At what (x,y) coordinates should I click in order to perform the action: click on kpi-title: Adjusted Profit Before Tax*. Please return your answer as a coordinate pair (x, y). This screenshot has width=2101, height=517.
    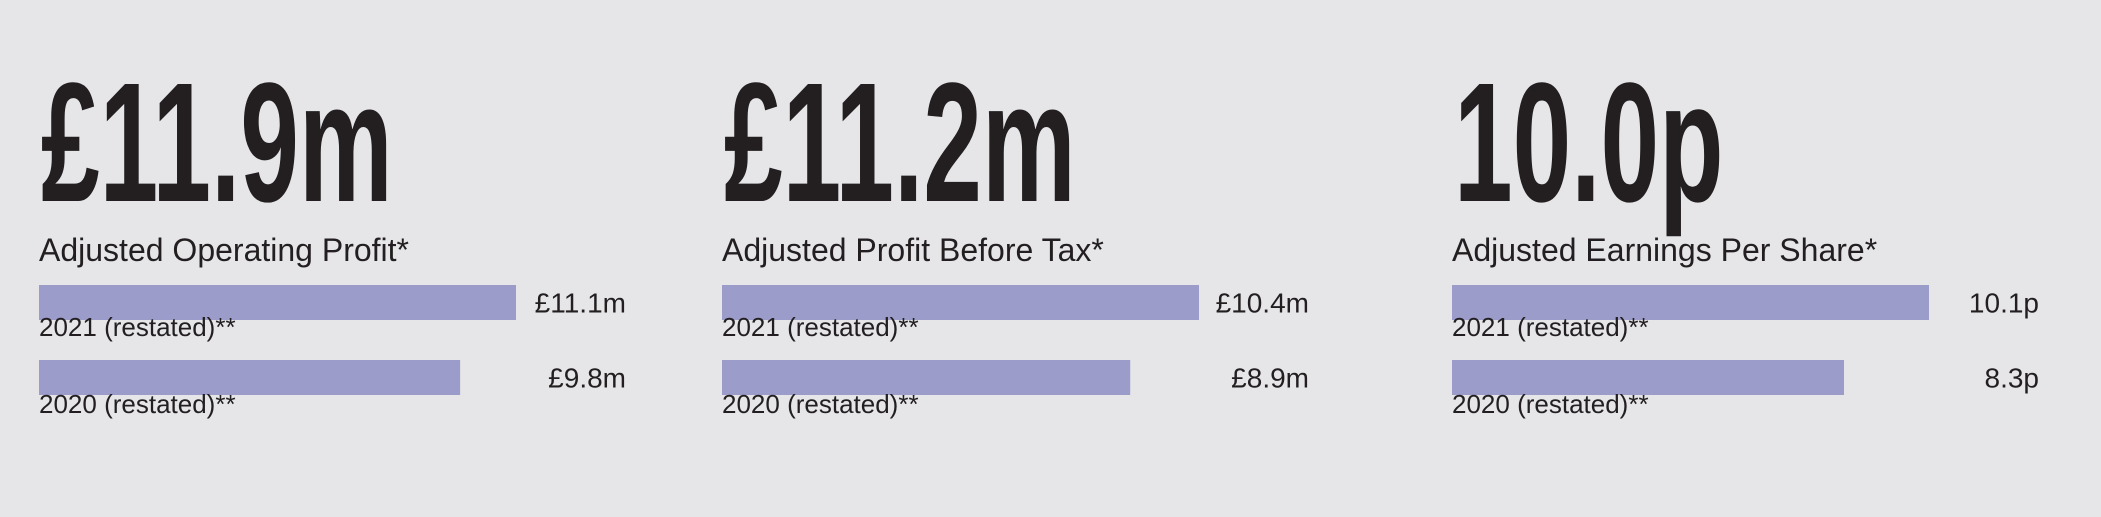
    Looking at the image, I should click on (913, 250).